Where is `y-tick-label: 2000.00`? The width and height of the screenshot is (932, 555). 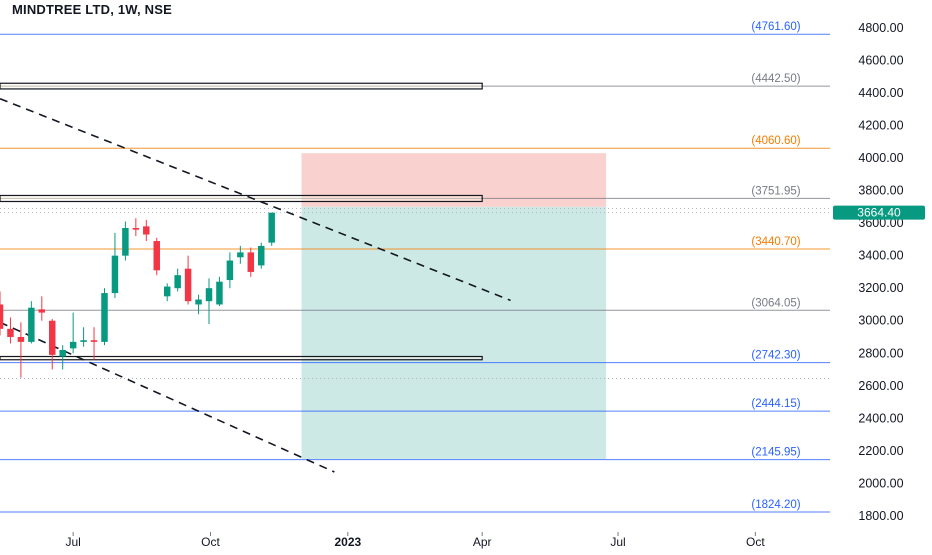
y-tick-label: 2000.00 is located at coordinates (880, 483).